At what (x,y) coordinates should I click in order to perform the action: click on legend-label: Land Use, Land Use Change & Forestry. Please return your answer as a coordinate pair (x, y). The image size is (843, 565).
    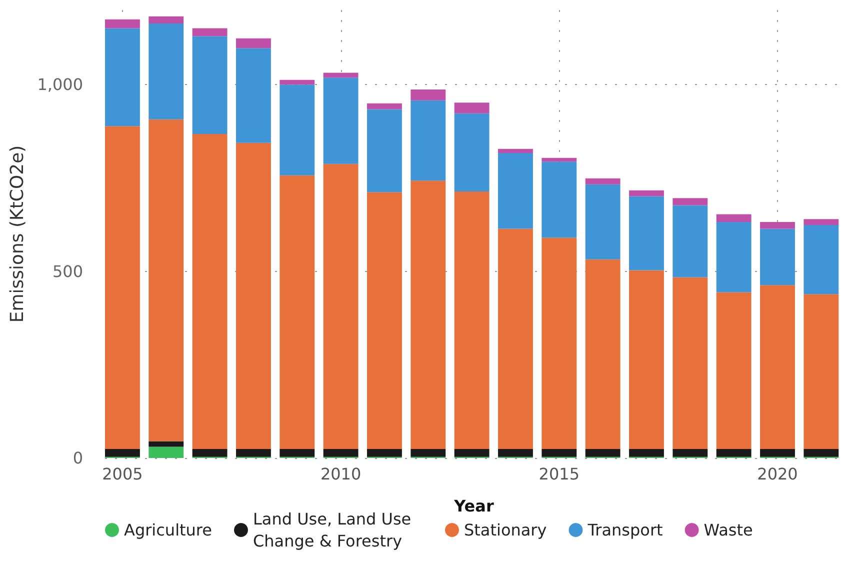
    Looking at the image, I should click on (334, 530).